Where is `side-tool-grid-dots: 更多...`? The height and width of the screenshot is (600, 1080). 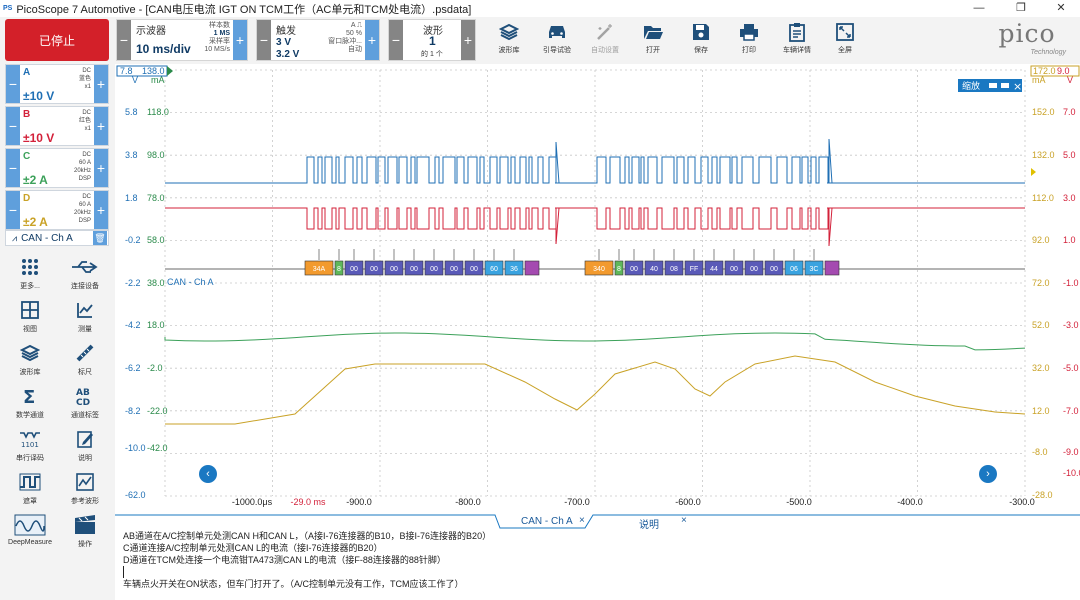
side-tool-grid-dots: 更多... is located at coordinates (30, 274).